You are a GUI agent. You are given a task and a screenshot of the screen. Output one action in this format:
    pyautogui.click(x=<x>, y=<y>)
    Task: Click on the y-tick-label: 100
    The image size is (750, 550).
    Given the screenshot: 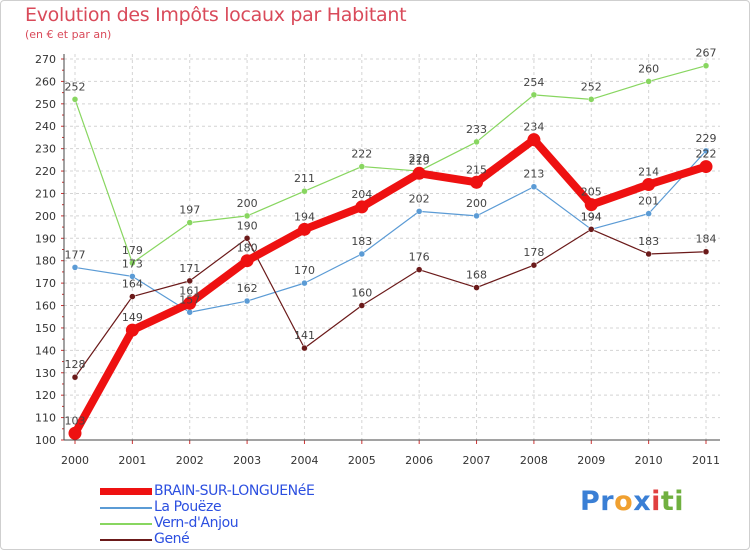 What is the action you would take?
    pyautogui.click(x=45, y=440)
    